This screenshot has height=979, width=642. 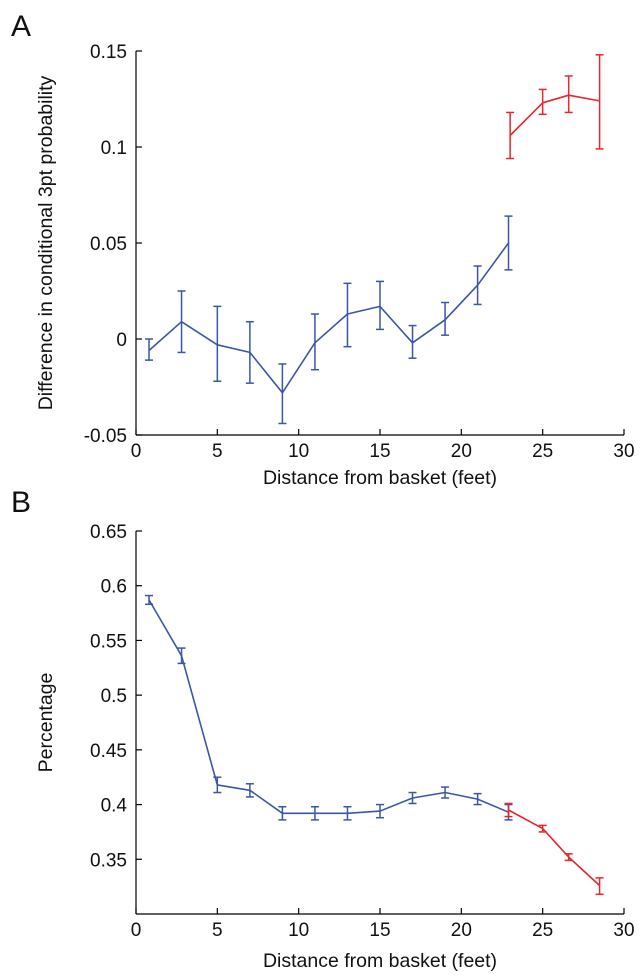 I want to click on chart-a-y-tick-label: 0, so click(x=121, y=340).